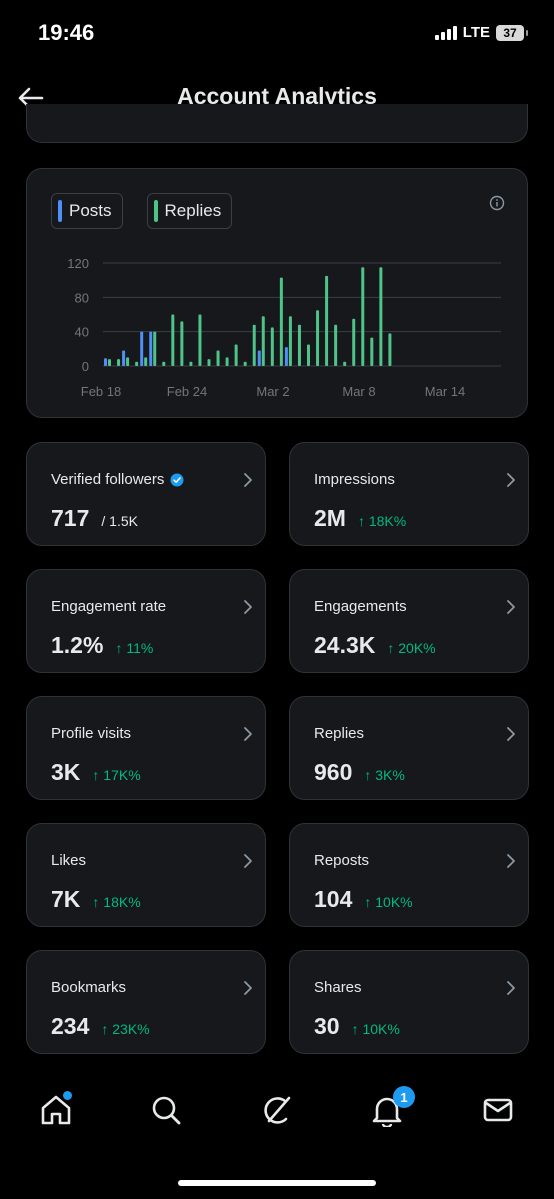  Describe the element at coordinates (382, 521) in the screenshot. I see `metric-delta: ↑ 18K%` at that location.